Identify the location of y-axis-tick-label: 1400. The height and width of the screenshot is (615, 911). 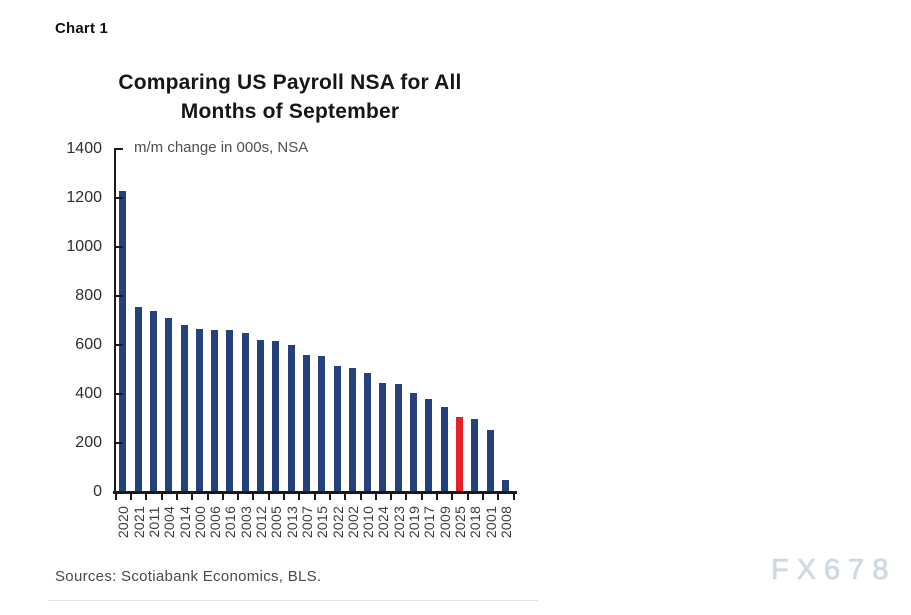
(84, 148).